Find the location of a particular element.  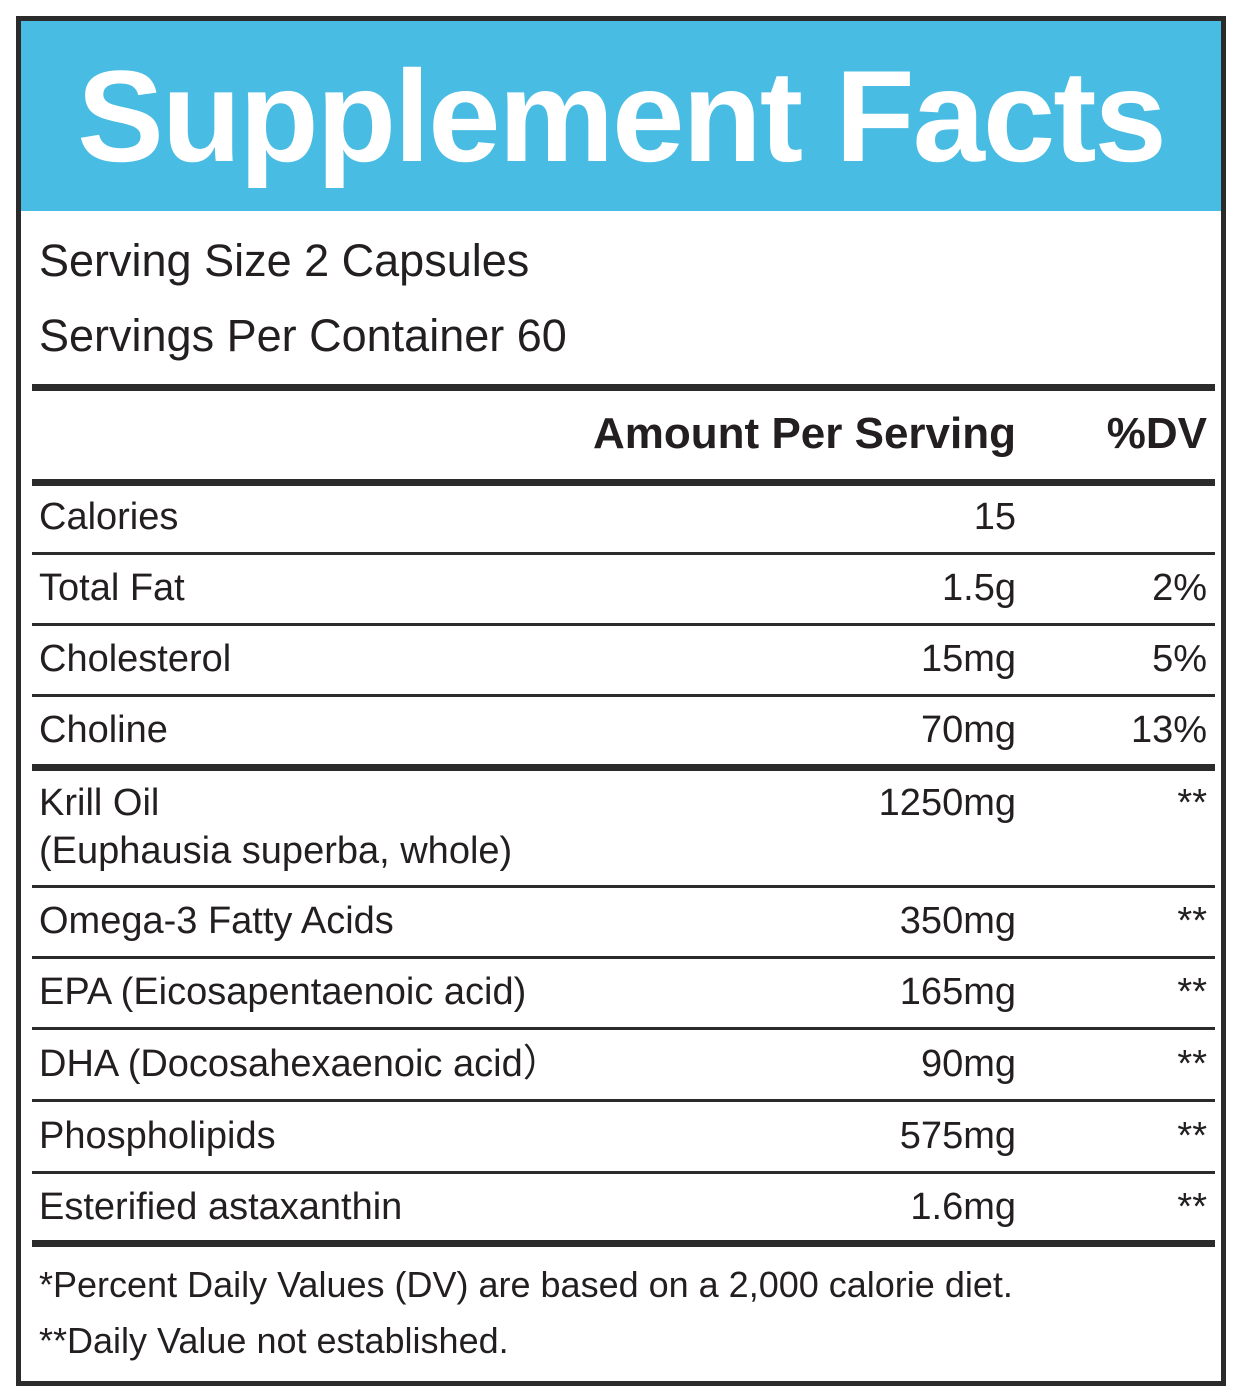

nutrient-amount: 1.6mg is located at coordinates (963, 1207).